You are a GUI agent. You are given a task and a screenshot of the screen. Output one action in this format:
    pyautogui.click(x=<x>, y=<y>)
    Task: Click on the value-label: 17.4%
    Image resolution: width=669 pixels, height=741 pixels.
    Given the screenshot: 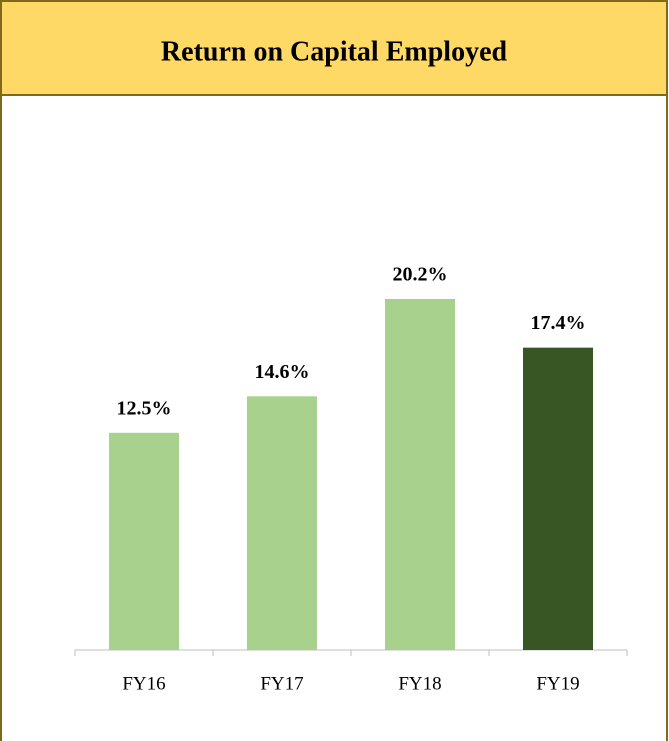 What is the action you would take?
    pyautogui.click(x=558, y=323)
    